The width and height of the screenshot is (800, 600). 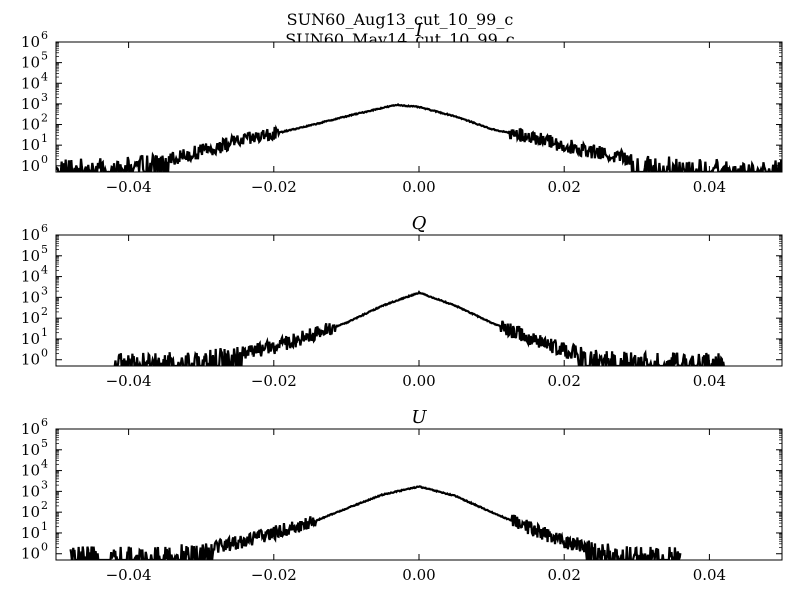 I want to click on panel-title: I, so click(x=418, y=30).